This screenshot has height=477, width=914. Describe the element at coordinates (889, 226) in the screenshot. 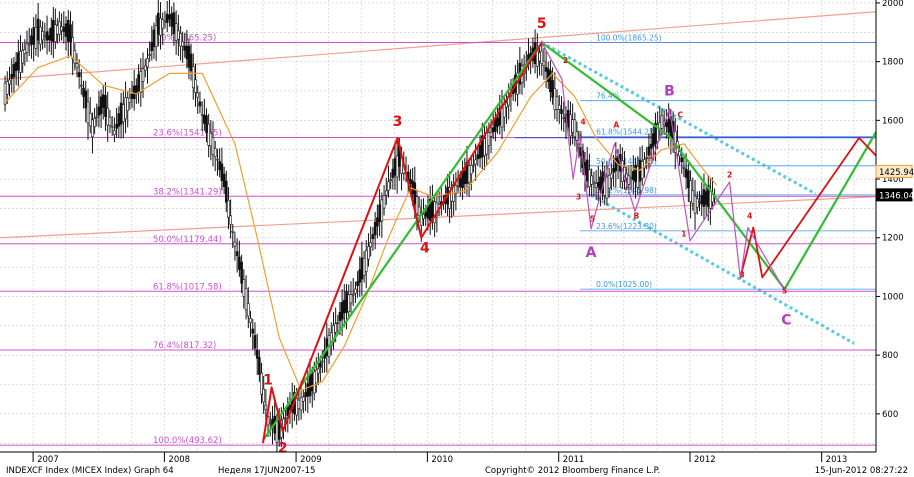

I see `y-axis: 600 800 1000 1200 1400 1600 1800 2000` at that location.